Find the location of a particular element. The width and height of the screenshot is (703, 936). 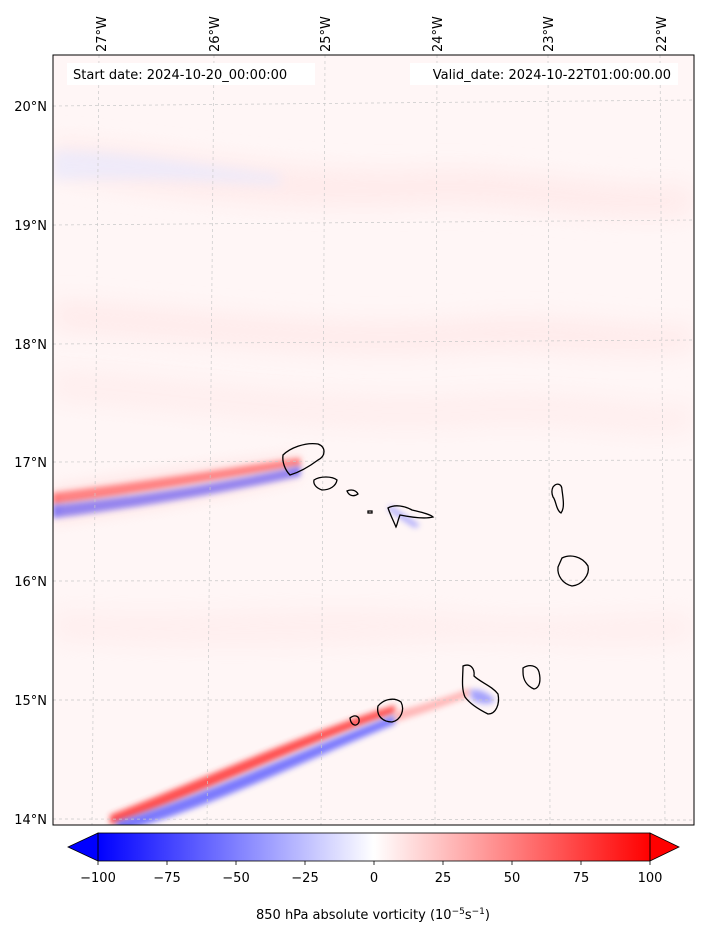

island-branco is located at coordinates (370, 512).